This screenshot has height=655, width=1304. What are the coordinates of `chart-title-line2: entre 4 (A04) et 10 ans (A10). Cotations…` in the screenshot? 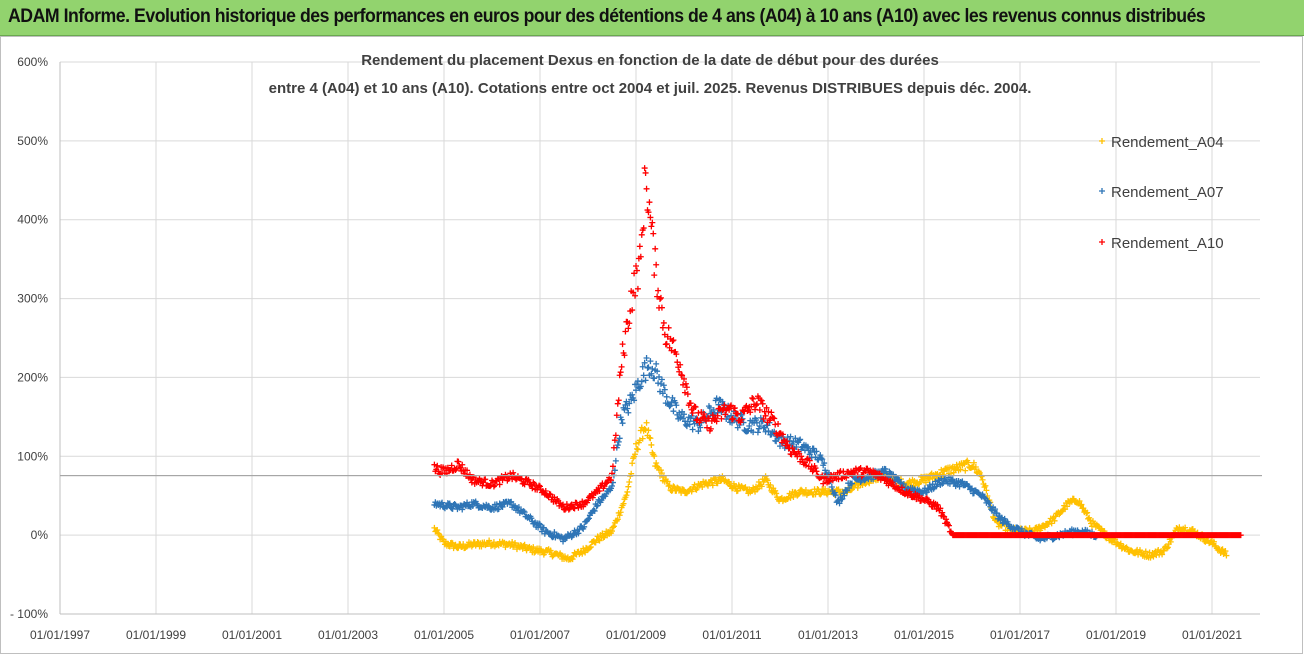 It's located at (650, 88).